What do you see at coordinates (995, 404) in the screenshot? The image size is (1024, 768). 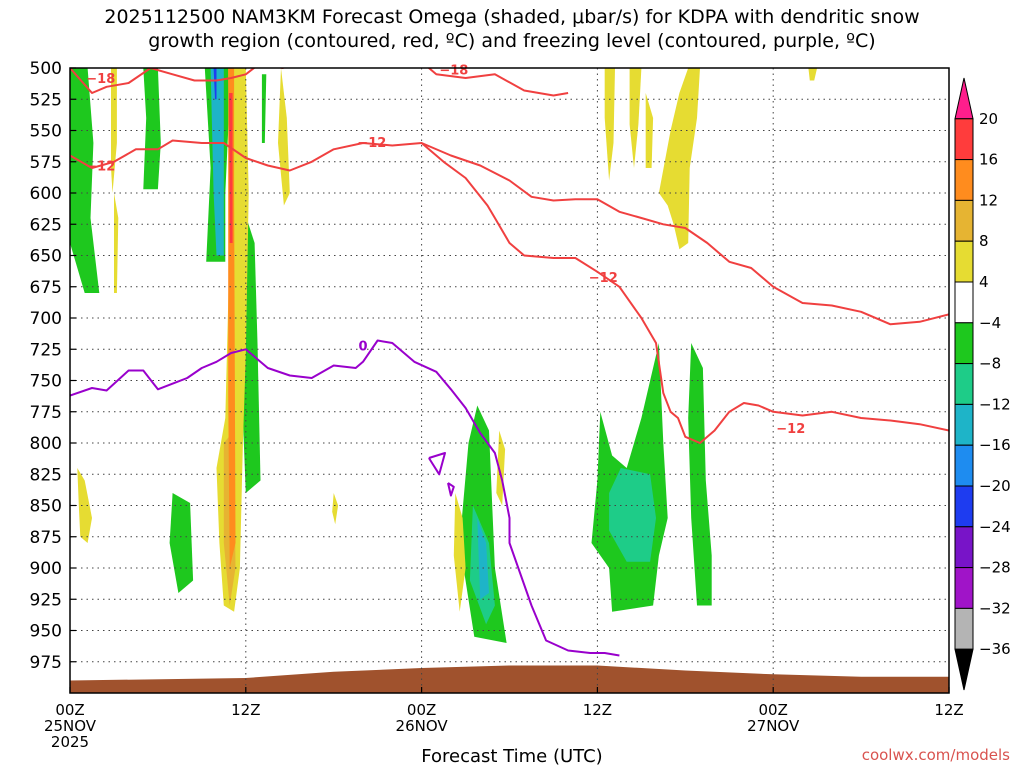 I see `colorbar-label-7: −12` at bounding box center [995, 404].